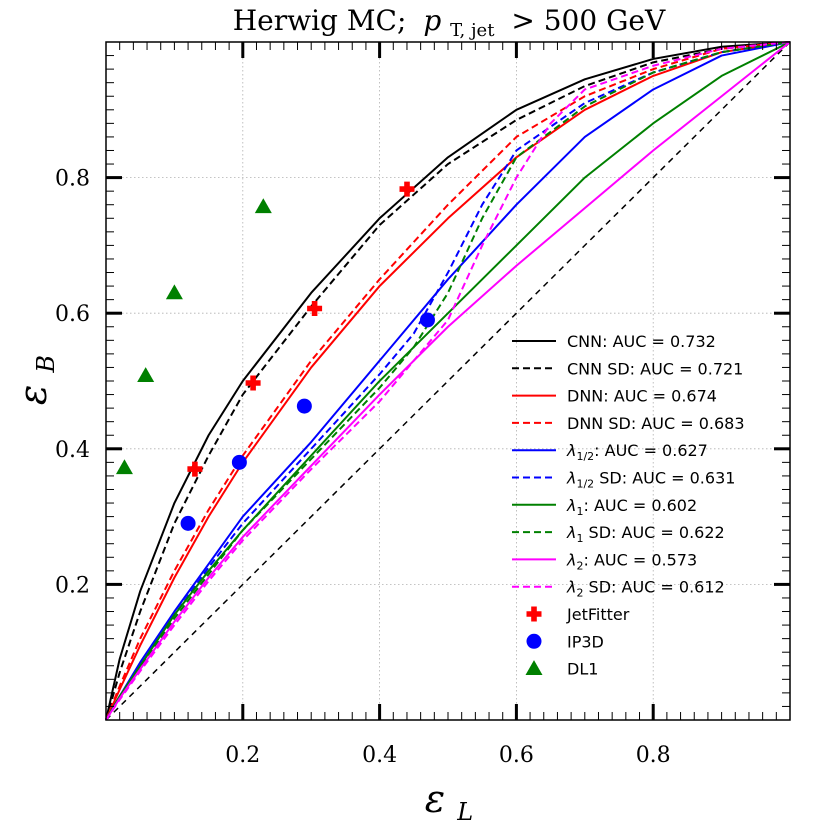  What do you see at coordinates (571, 478) in the screenshot?
I see `legend-label-main-5: λ` at bounding box center [571, 478].